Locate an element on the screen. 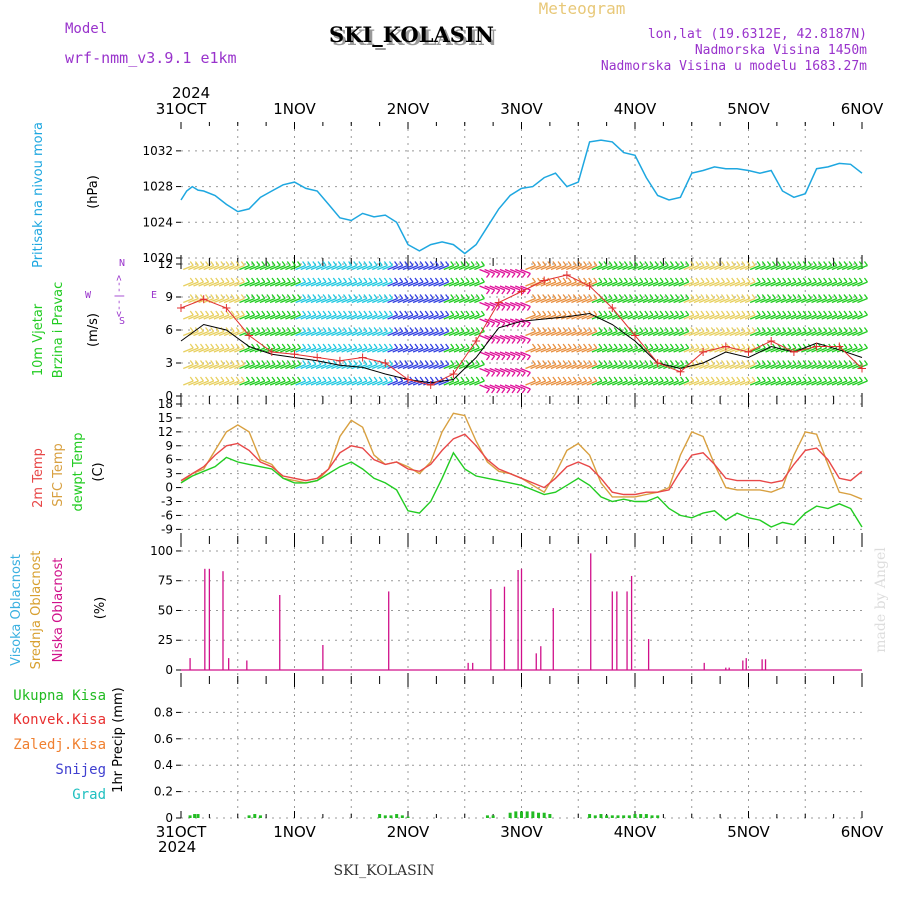  temperature-ytick-label: -3 is located at coordinates (167, 502).